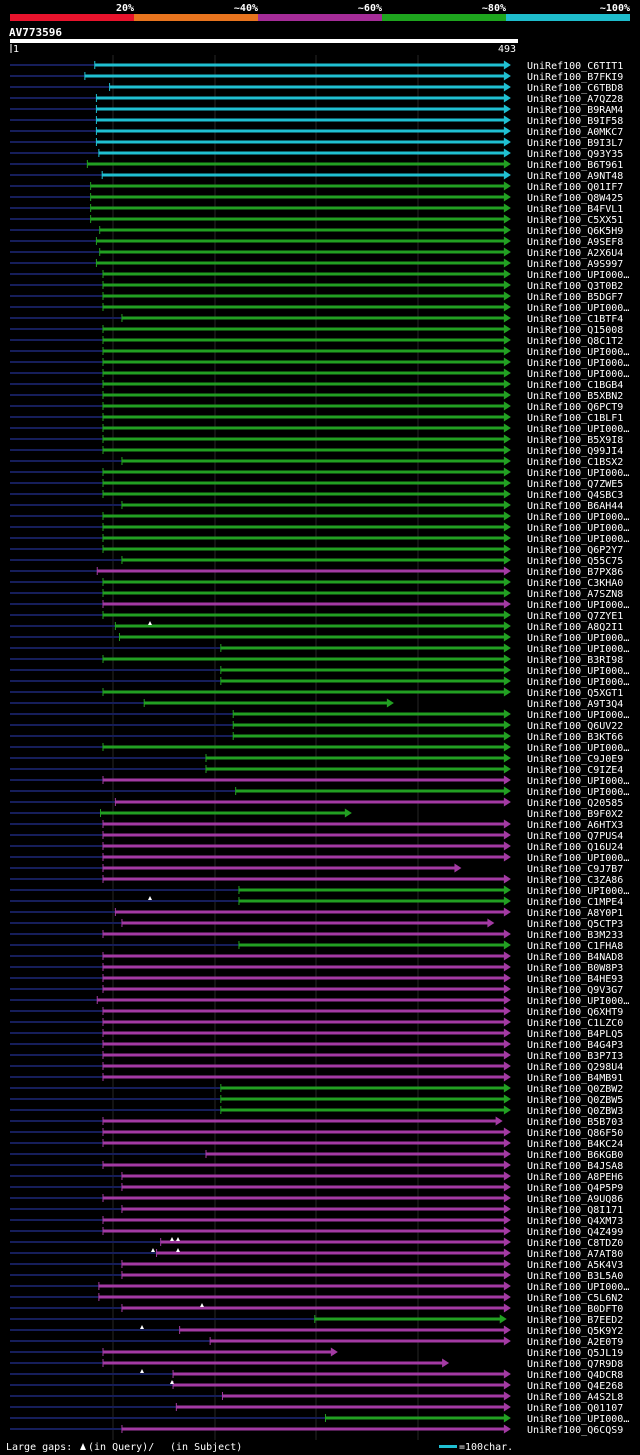  I want to click on hit-label: UniRef100_Q99JI4, so click(575, 451).